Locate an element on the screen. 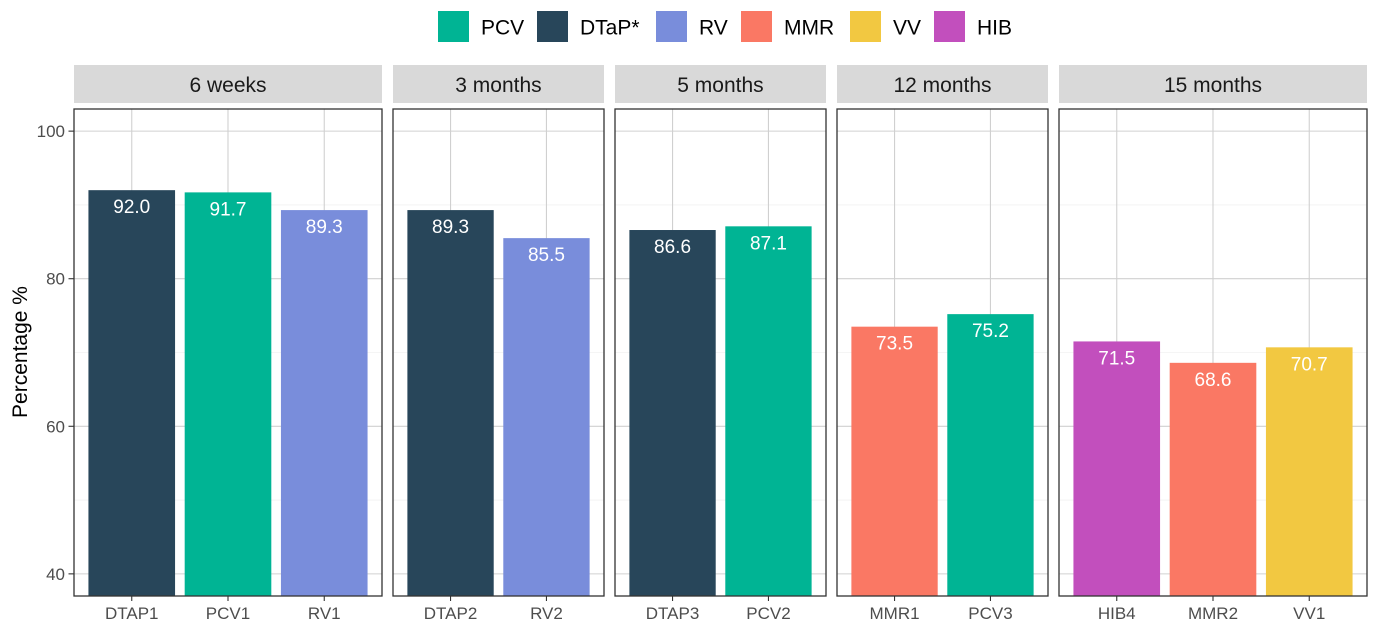 The image size is (1378, 633). x-tick-label-dtap2: DTAP2 is located at coordinates (451, 613).